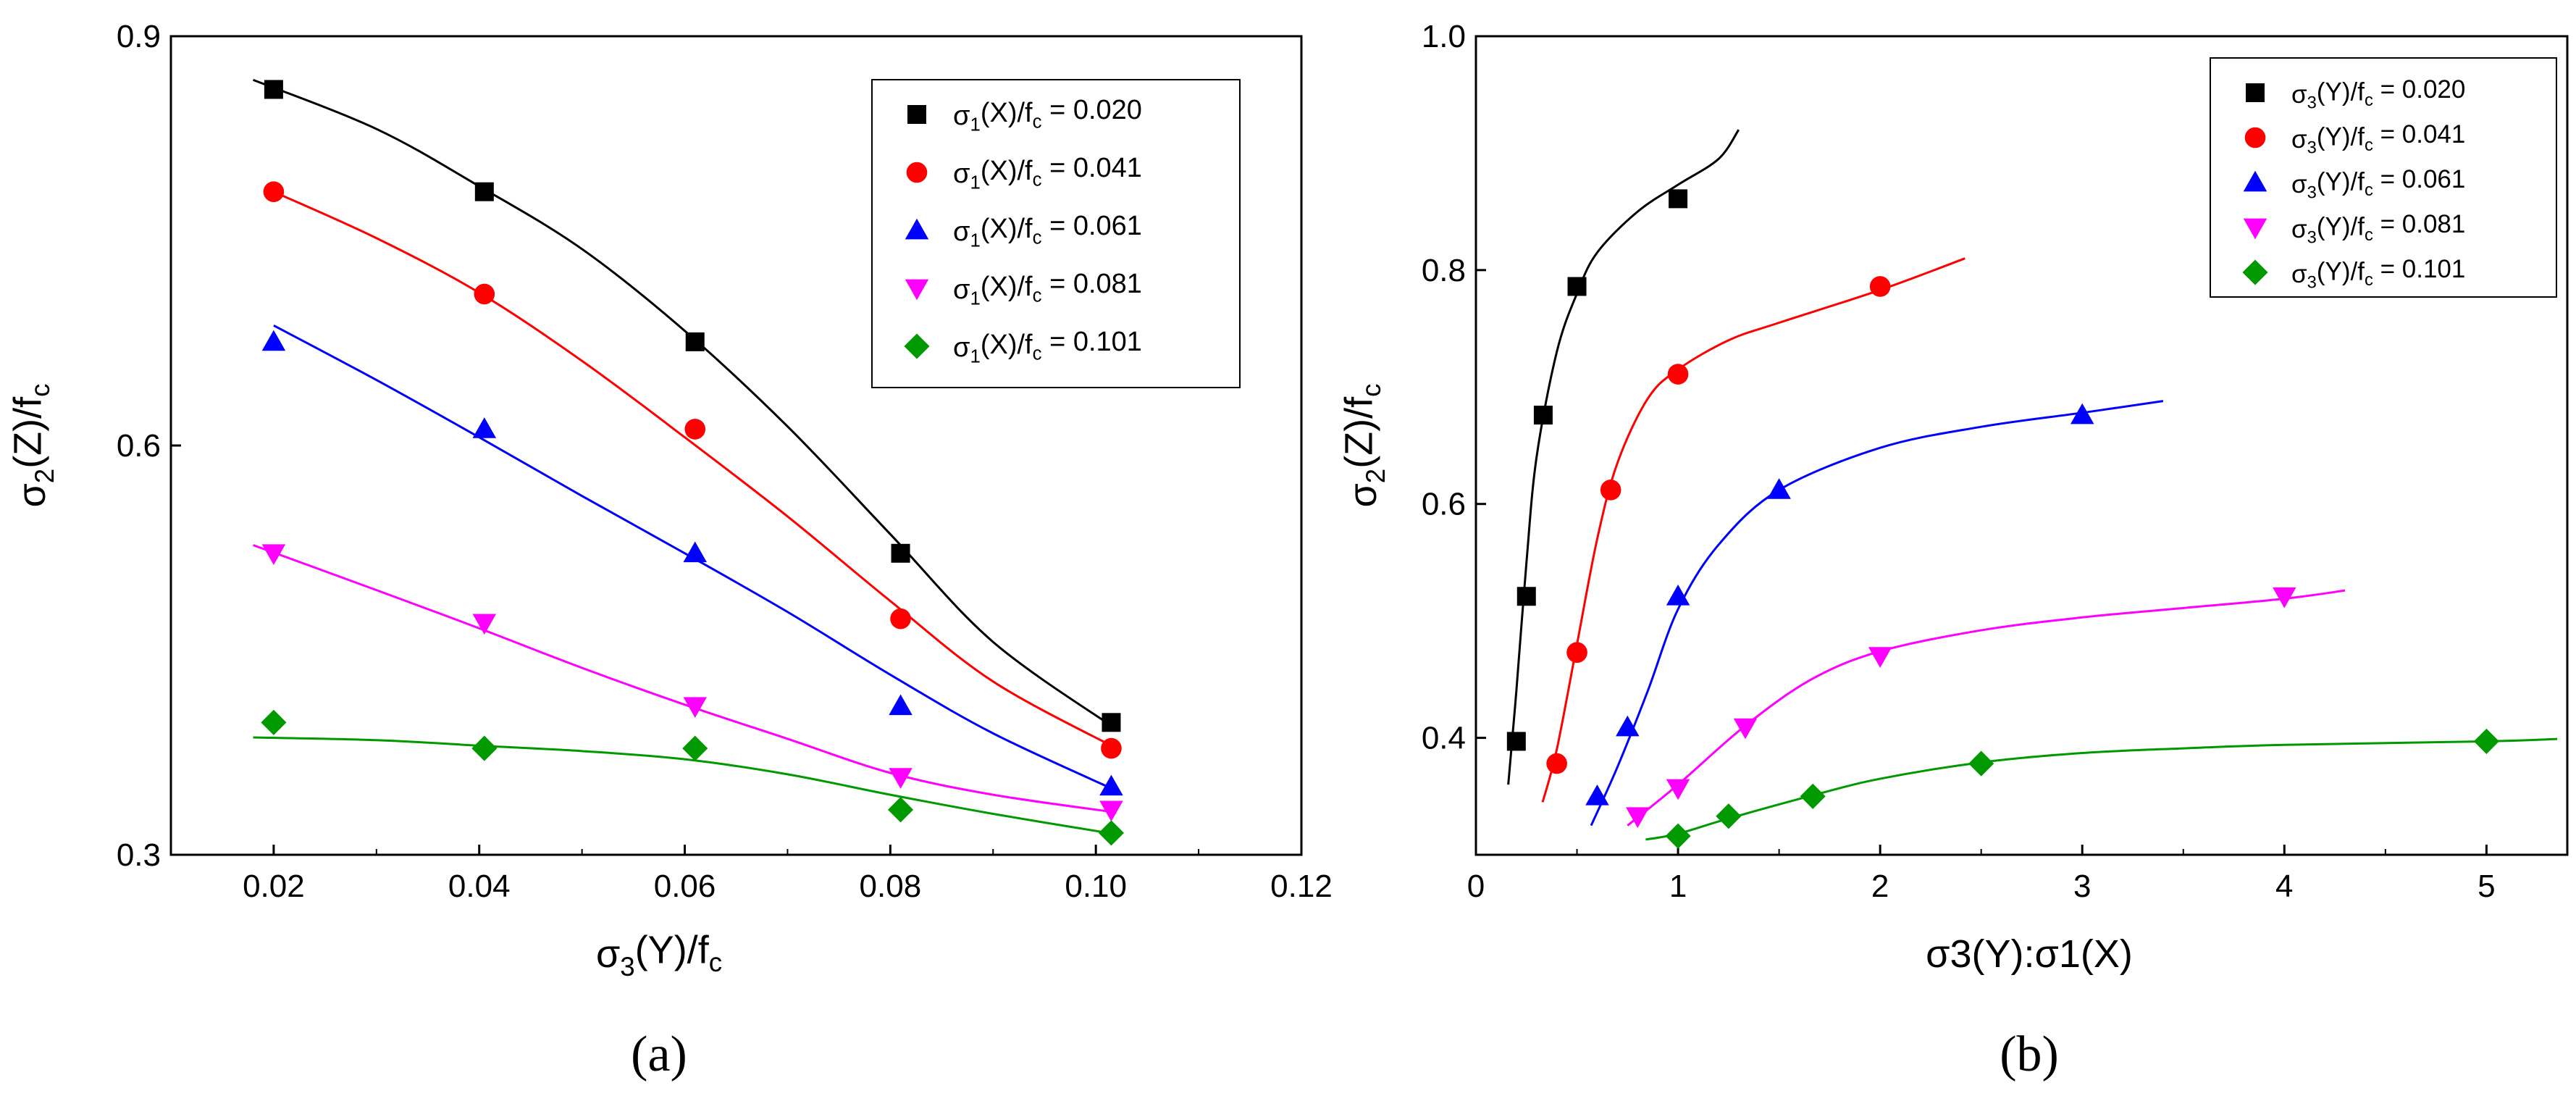 This screenshot has width=2576, height=1096. Describe the element at coordinates (139, 855) in the screenshot. I see `y-tick-label: 0.3` at that location.